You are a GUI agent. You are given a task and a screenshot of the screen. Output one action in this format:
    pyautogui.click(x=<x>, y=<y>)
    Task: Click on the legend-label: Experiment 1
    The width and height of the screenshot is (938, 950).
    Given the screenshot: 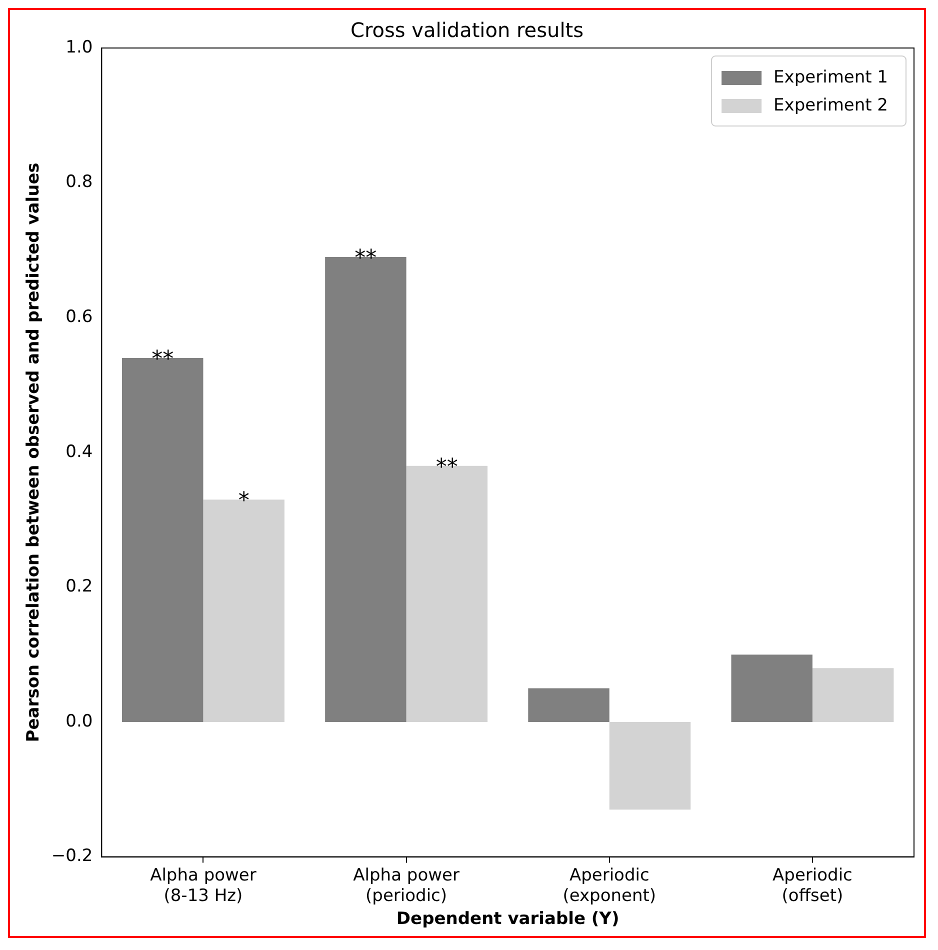 What is the action you would take?
    pyautogui.click(x=831, y=77)
    